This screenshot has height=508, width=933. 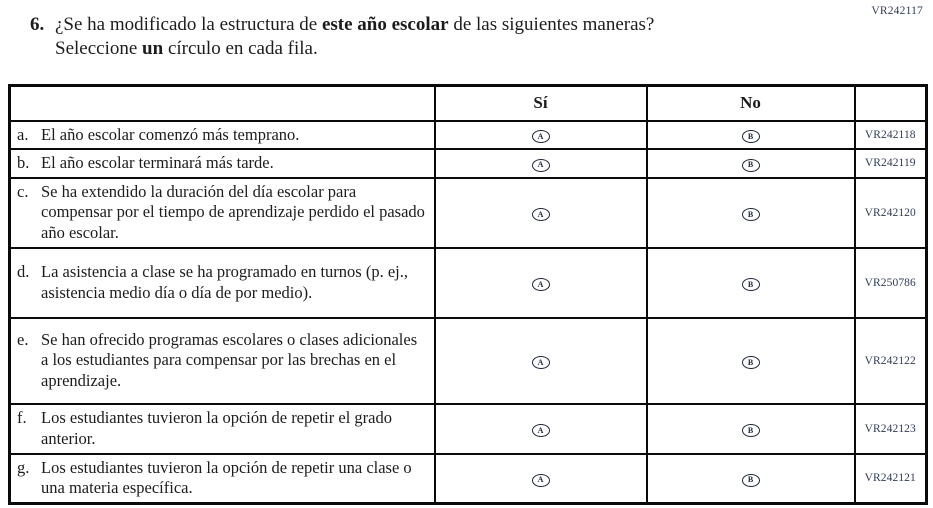 What do you see at coordinates (23, 134) in the screenshot?
I see `row-letter: a.` at bounding box center [23, 134].